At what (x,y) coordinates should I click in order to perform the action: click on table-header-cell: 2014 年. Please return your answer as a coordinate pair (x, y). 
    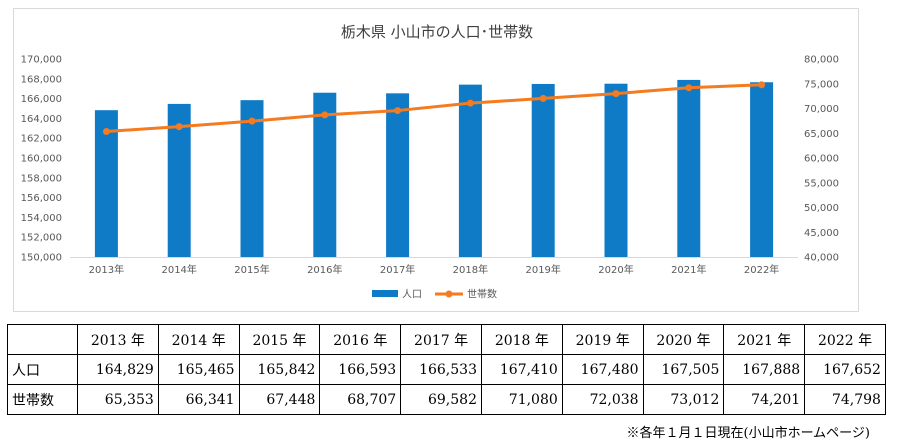
    Looking at the image, I should click on (198, 339).